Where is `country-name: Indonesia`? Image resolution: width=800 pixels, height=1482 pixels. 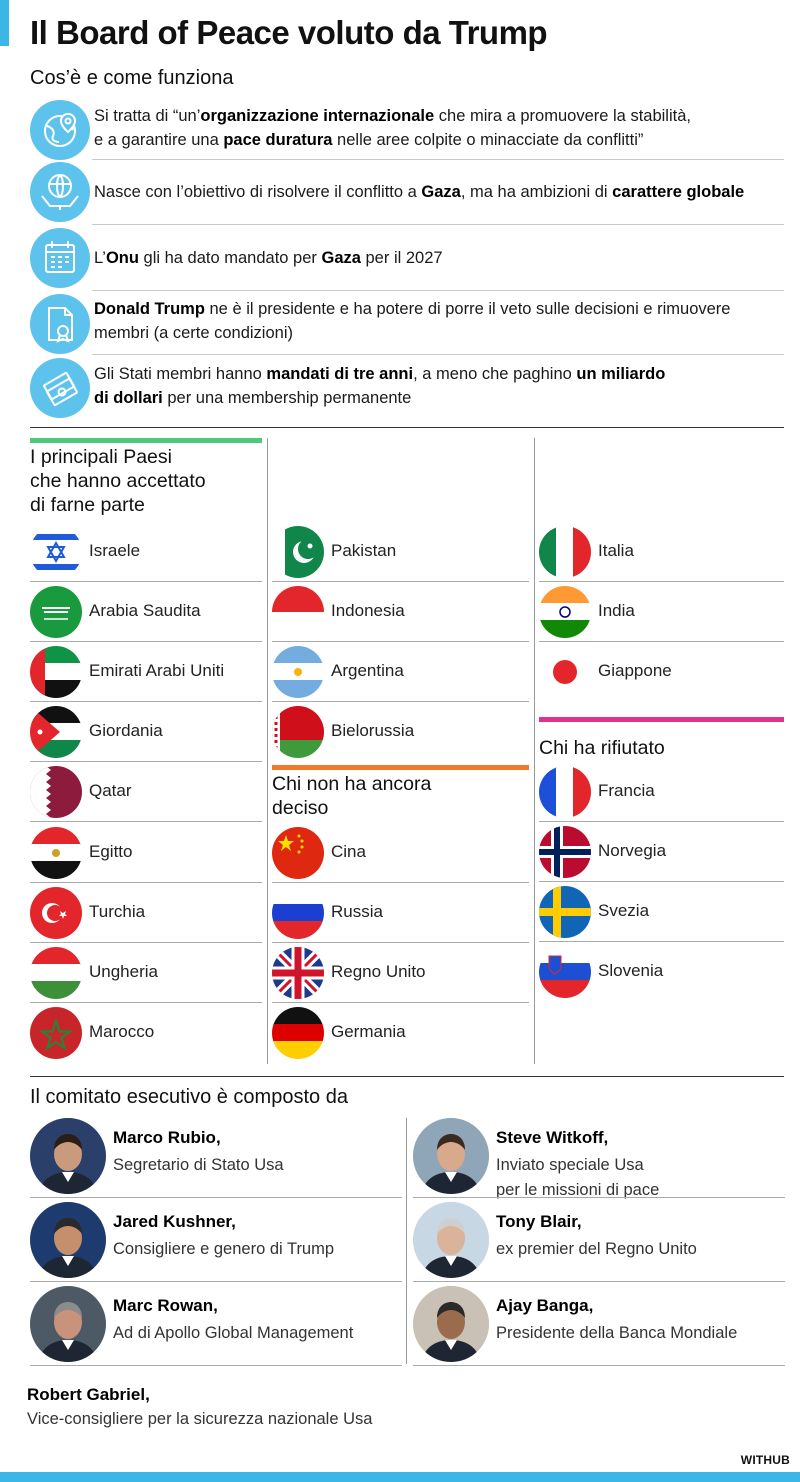 country-name: Indonesia is located at coordinates (368, 611).